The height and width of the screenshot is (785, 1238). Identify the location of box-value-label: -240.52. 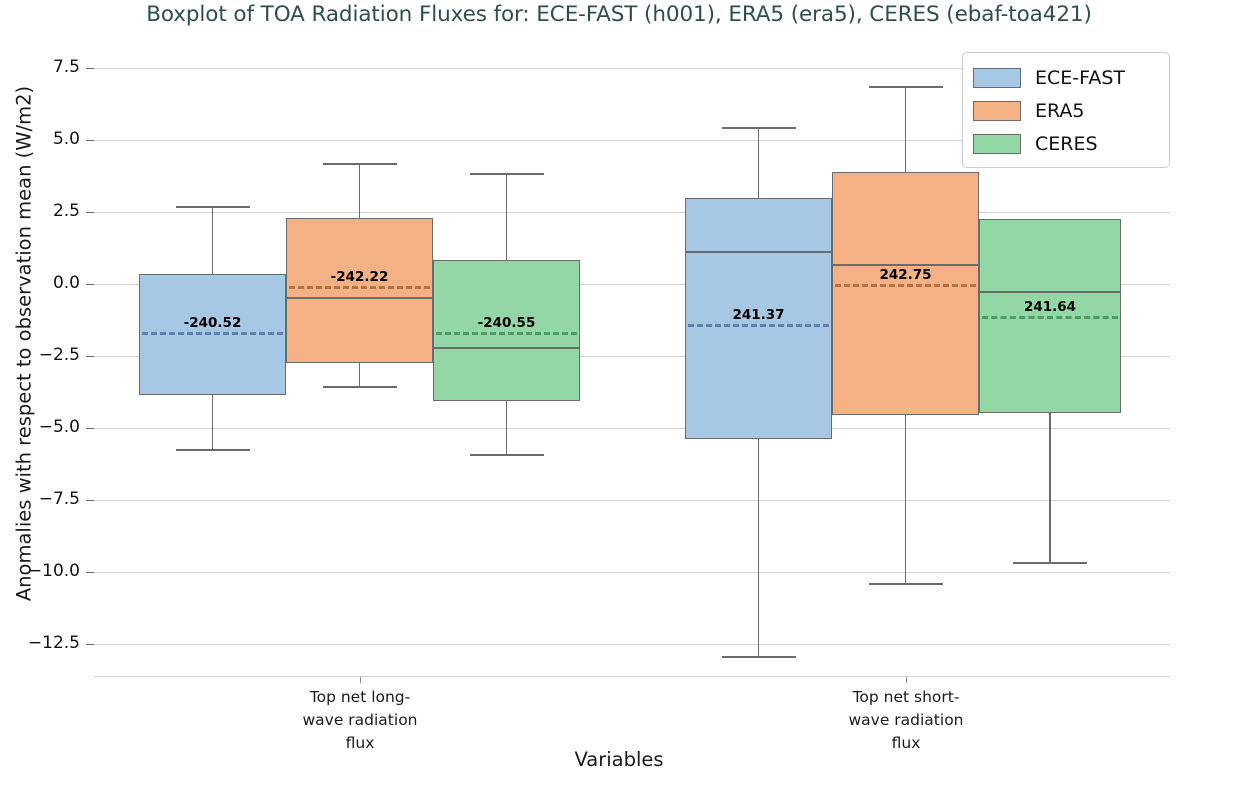
(212, 322).